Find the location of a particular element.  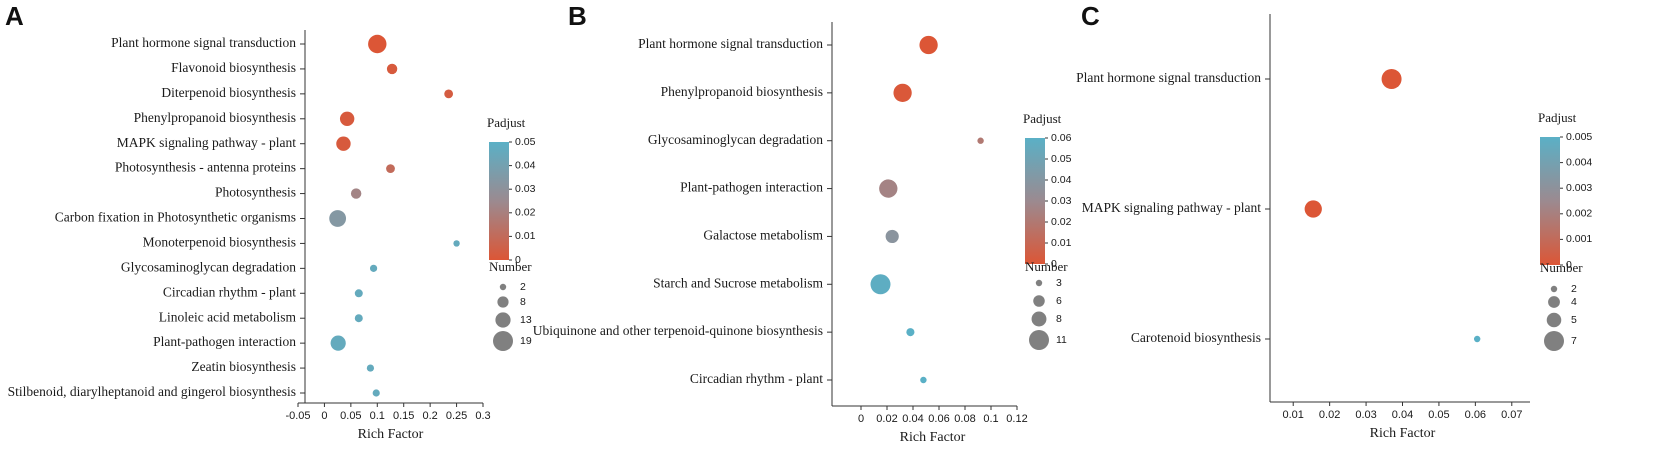

colorbar-tick-label: 0.02 is located at coordinates (525, 213).